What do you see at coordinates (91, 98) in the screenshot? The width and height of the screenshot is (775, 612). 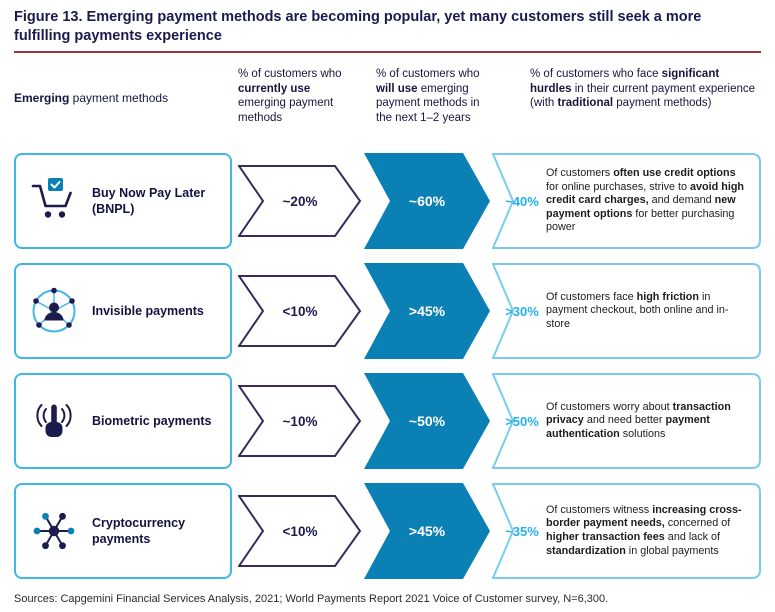 I see `col-header-emerging-methods: Emerging payment methods` at bounding box center [91, 98].